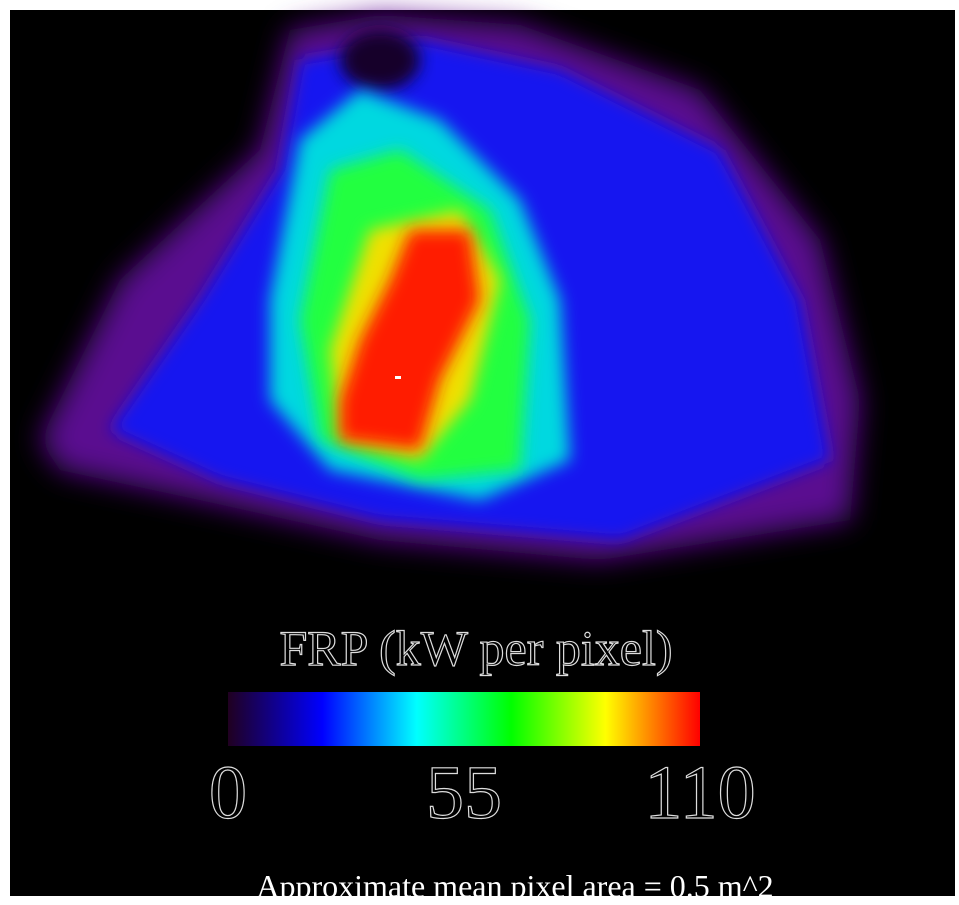 The height and width of the screenshot is (905, 959). Describe the element at coordinates (228, 793) in the screenshot. I see `colorbar-tick-label: 0` at that location.